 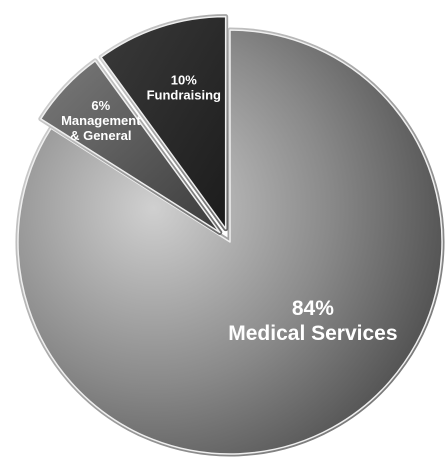 I want to click on slice-percent-label: 84%, so click(x=313, y=308).